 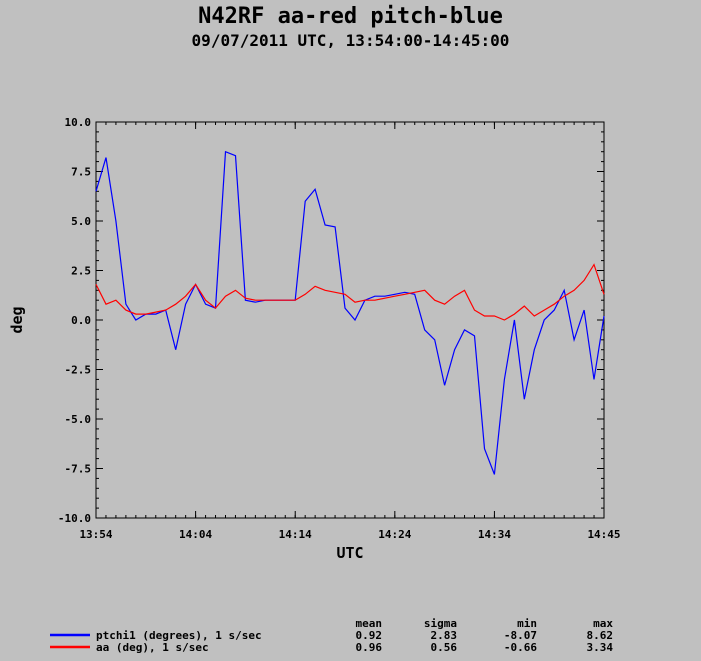 I want to click on y-tick-label: -5.0, so click(x=78, y=419).